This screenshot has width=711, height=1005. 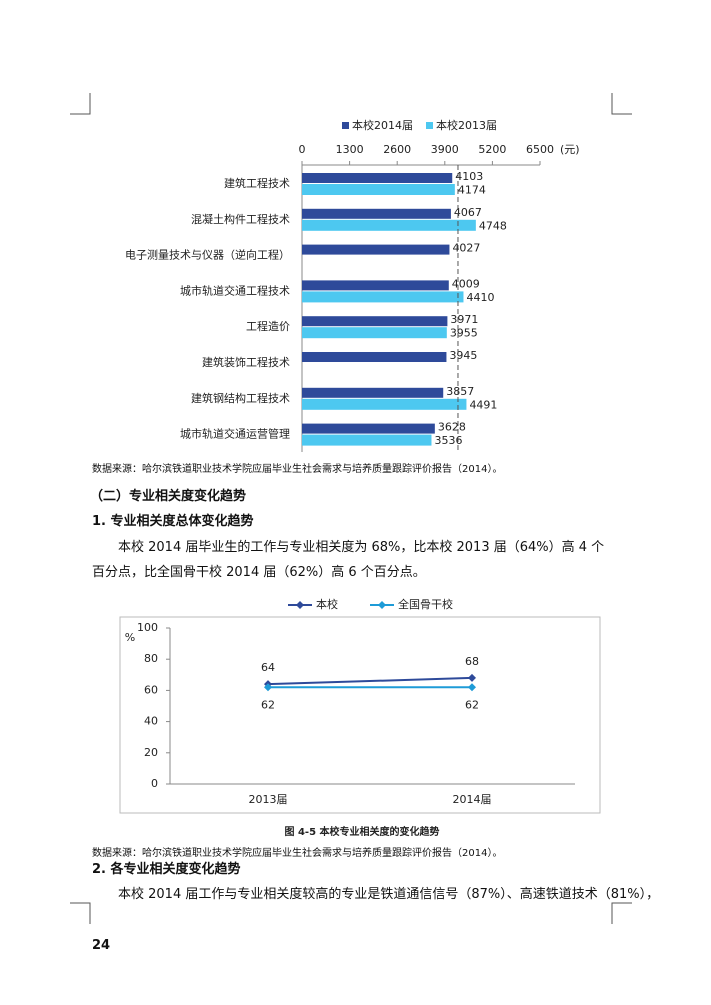 What do you see at coordinates (472, 799) in the screenshot?
I see `x-tick-label: 2014届` at bounding box center [472, 799].